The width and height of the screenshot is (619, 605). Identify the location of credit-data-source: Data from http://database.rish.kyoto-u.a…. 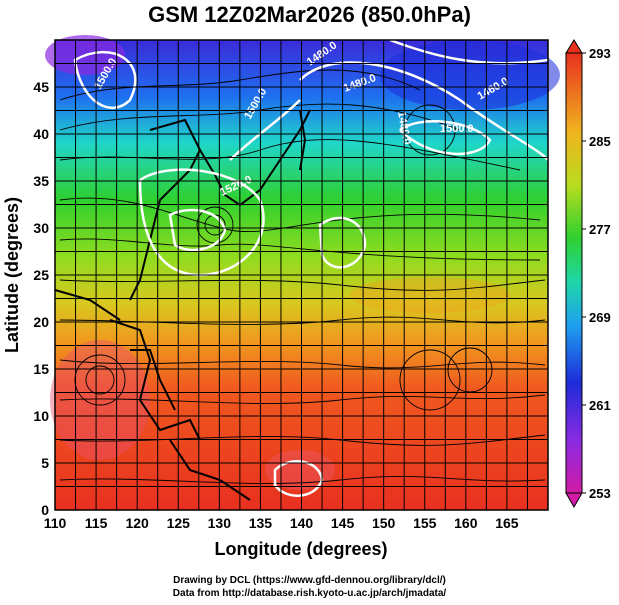
(309, 593).